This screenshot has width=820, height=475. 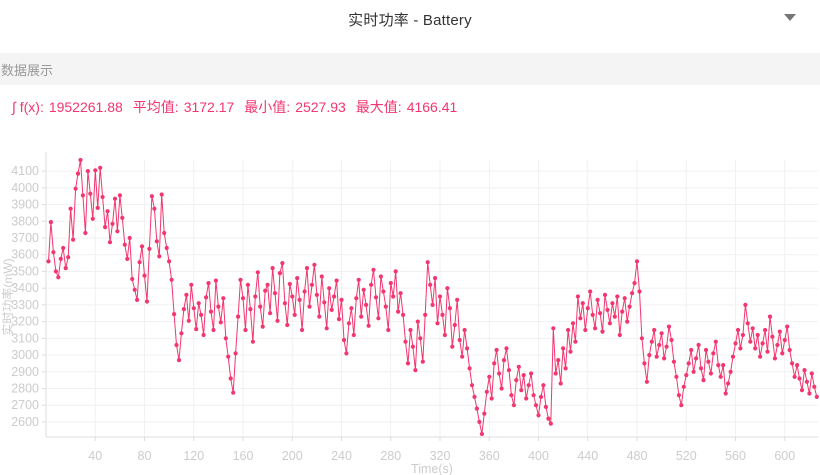 I want to click on y-axis-tick-label: 3800, so click(x=25, y=221).